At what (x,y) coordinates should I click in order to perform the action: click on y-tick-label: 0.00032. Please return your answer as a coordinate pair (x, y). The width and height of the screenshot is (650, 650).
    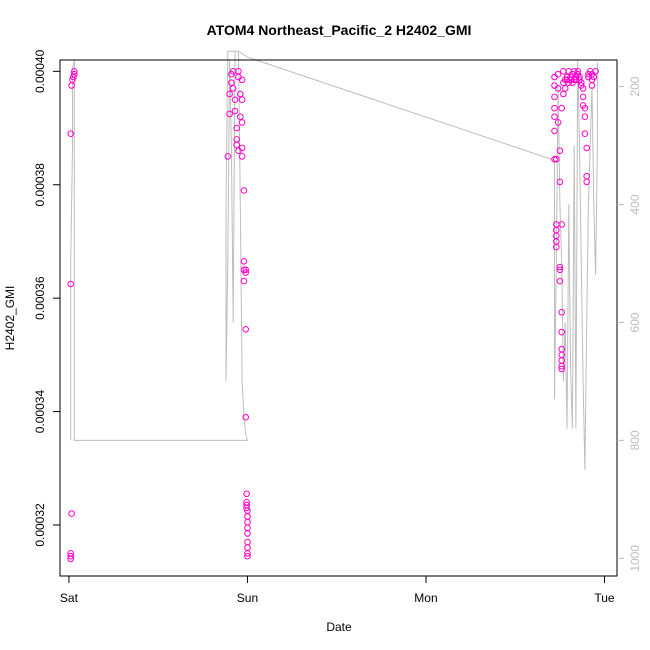
    Looking at the image, I should click on (40, 525).